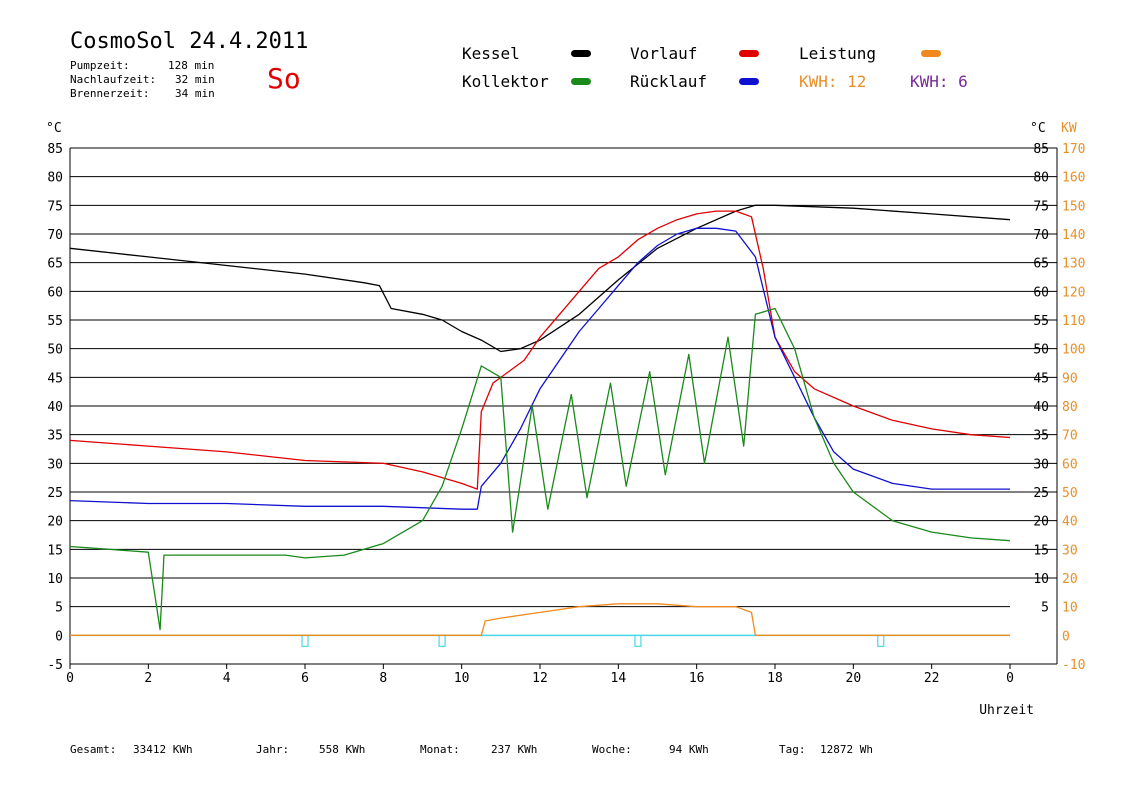 The height and width of the screenshot is (812, 1148). I want to click on legend-kessel-swatch, so click(581, 53).